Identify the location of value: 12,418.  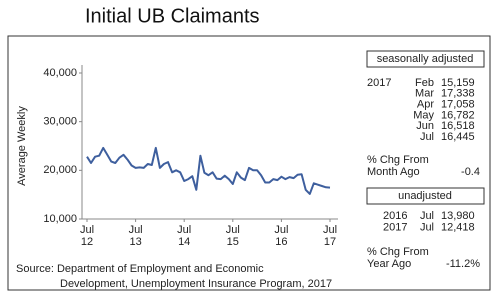
(458, 227).